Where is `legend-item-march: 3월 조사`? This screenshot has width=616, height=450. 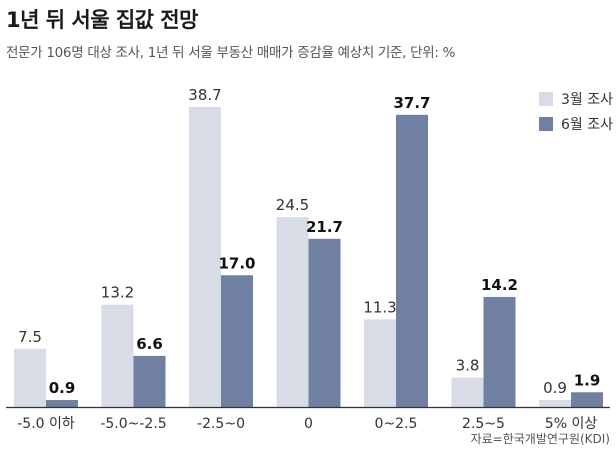
legend-item-march: 3월 조사 is located at coordinates (576, 99).